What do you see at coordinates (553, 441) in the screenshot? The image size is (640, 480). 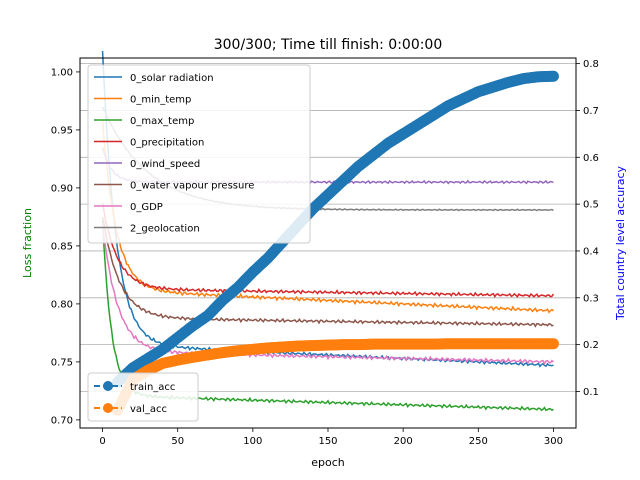 I see `x-tick-label: 300` at bounding box center [553, 441].